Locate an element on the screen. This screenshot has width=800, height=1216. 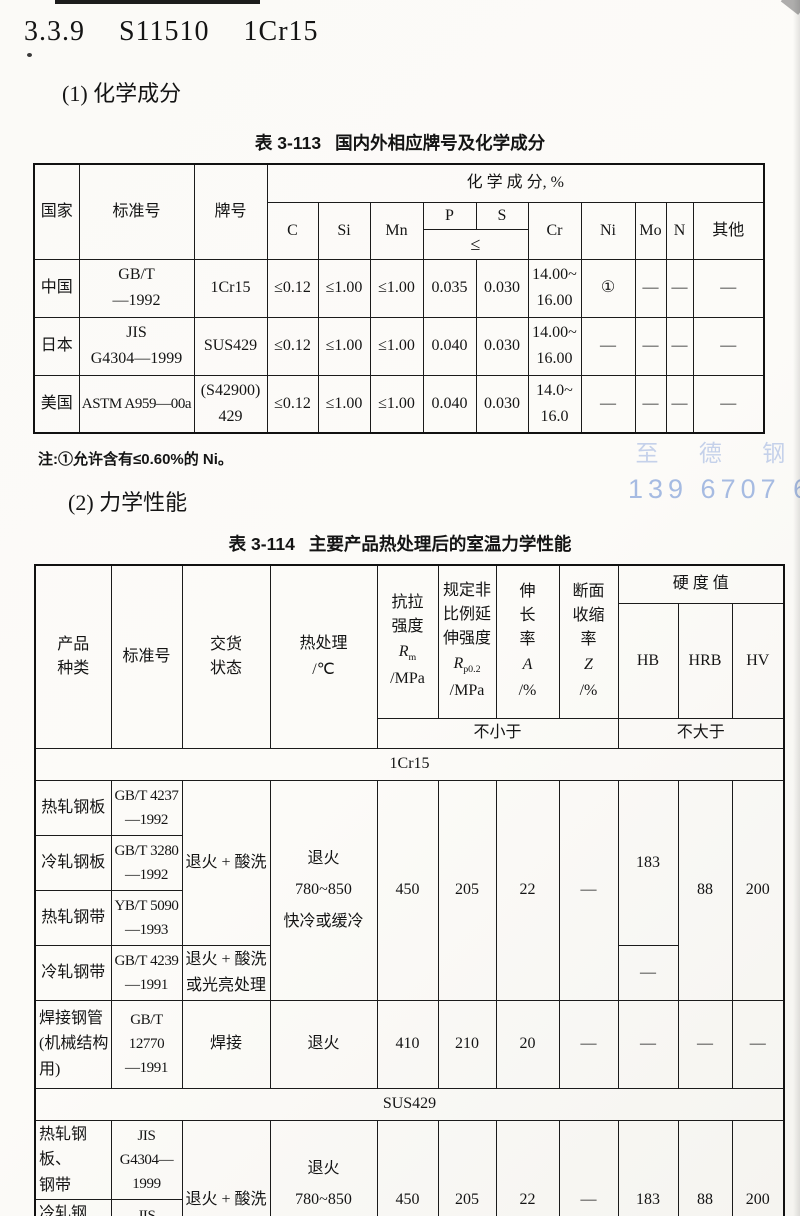
table-row-hot-rolled-strip: 热轧钢带 YB/T 5090 —1993 is located at coordinates (409, 917).